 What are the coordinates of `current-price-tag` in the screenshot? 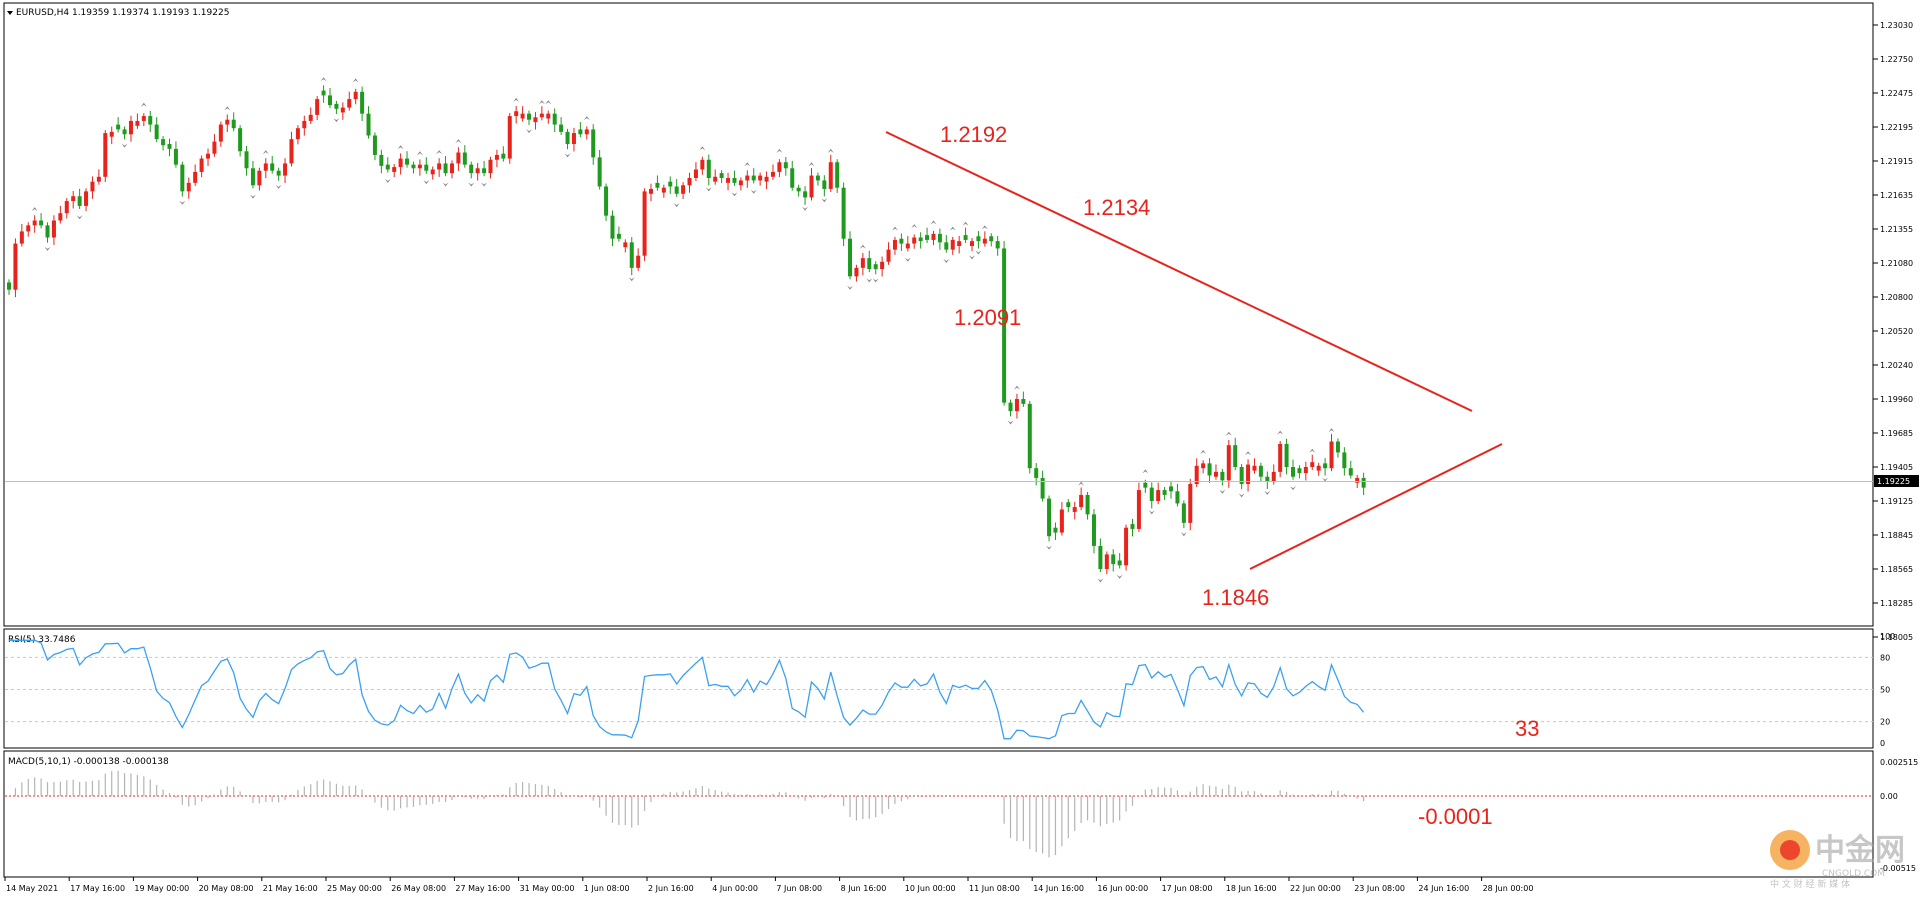 It's located at (1896, 481).